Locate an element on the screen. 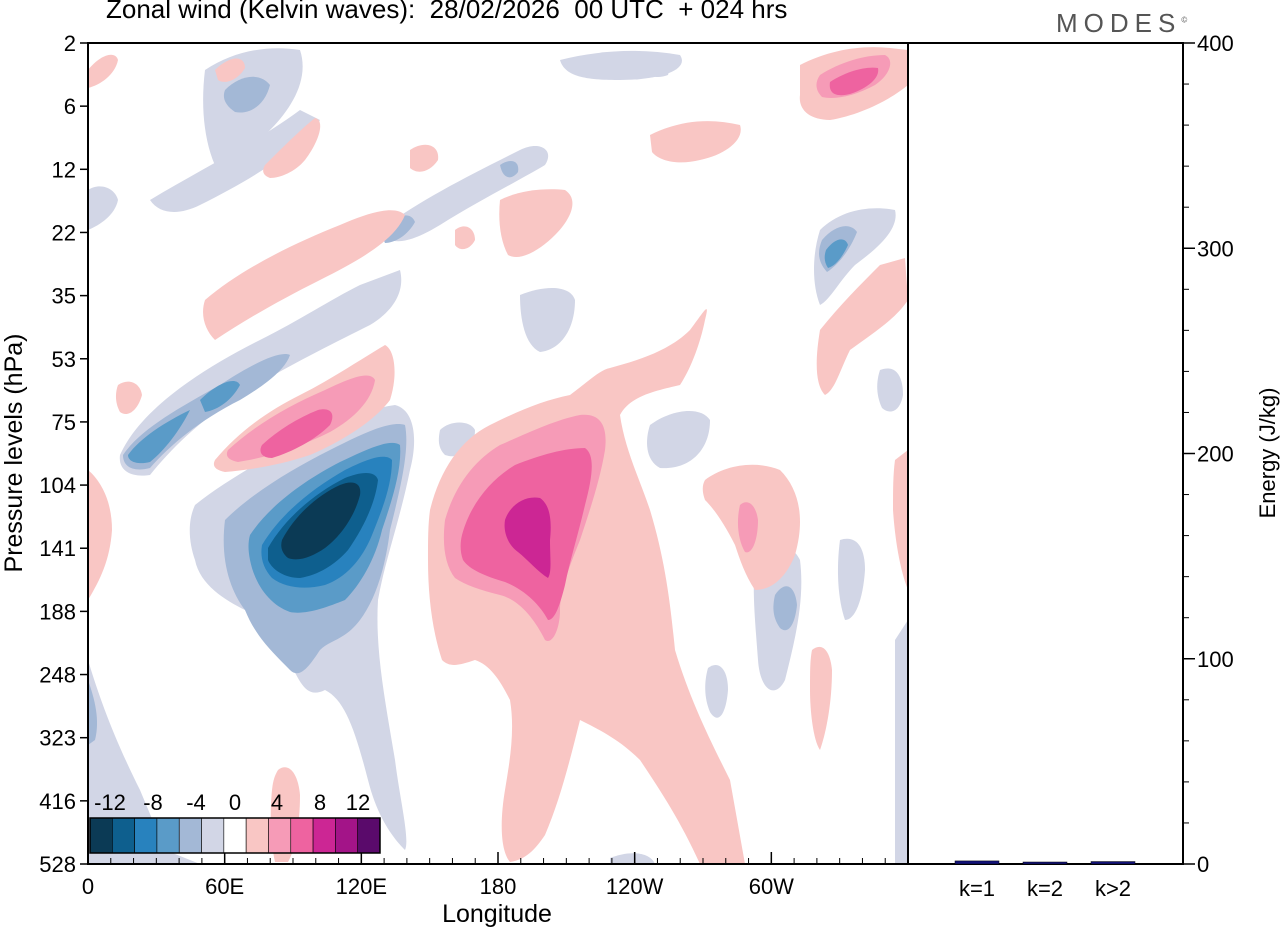  x-tick-label: 60W is located at coordinates (771, 886).